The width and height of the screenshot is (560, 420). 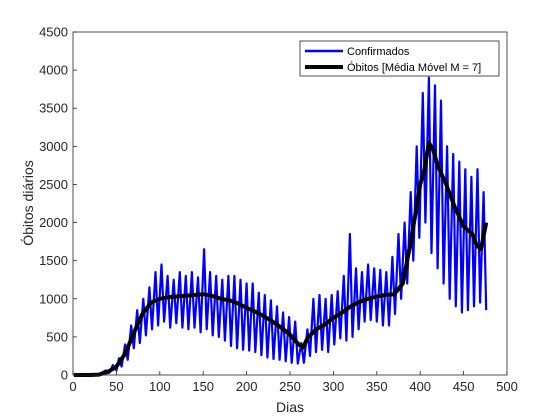 What do you see at coordinates (53, 298) in the screenshot?
I see `y-tick-label: 1000` at bounding box center [53, 298].